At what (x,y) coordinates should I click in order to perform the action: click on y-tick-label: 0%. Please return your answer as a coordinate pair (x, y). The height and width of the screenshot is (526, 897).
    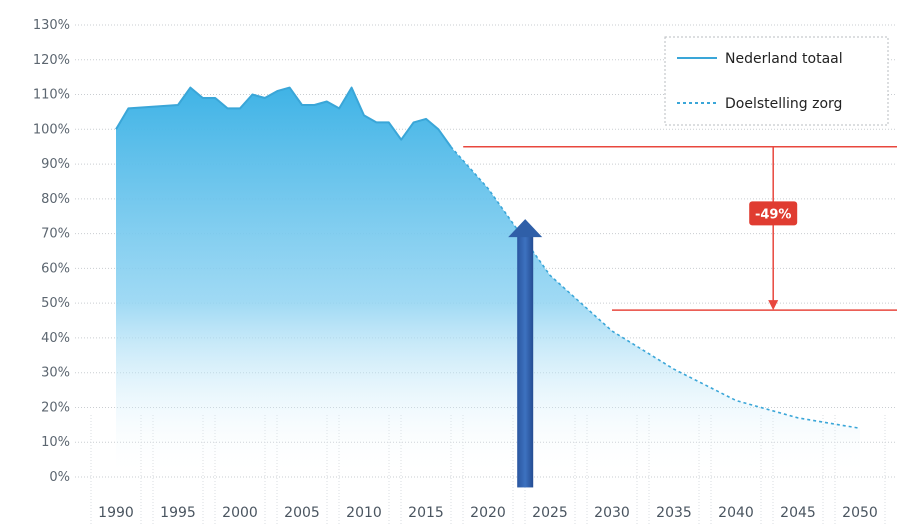
    Looking at the image, I should click on (59, 477).